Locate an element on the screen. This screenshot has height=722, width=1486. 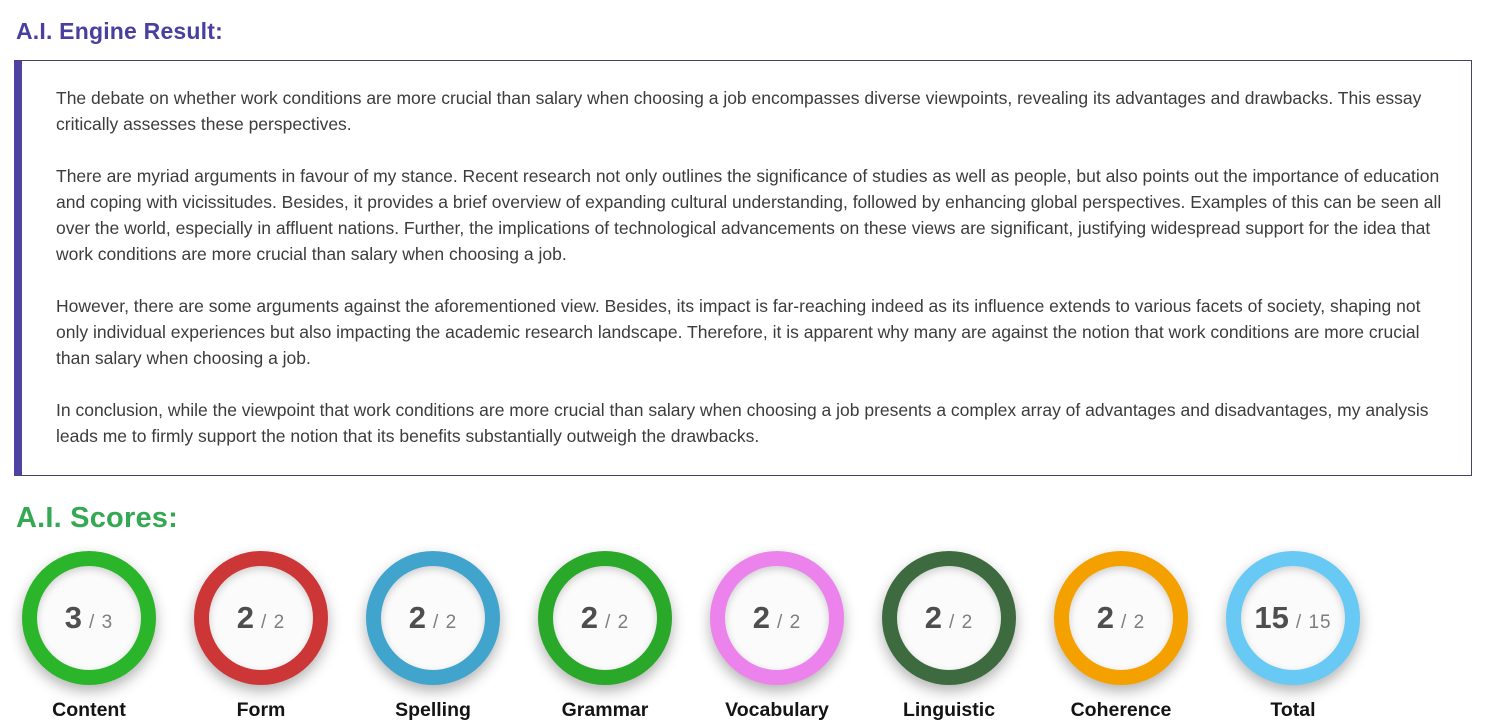
score-ring: 3 / 3 is located at coordinates (89, 618).